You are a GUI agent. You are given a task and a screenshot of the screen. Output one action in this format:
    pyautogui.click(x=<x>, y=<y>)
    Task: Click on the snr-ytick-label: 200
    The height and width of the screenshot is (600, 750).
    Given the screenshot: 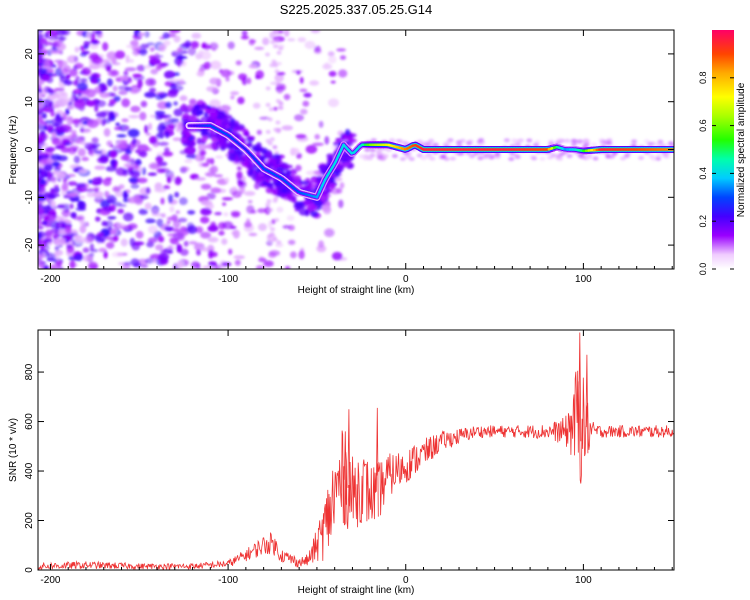 What is the action you would take?
    pyautogui.click(x=29, y=520)
    